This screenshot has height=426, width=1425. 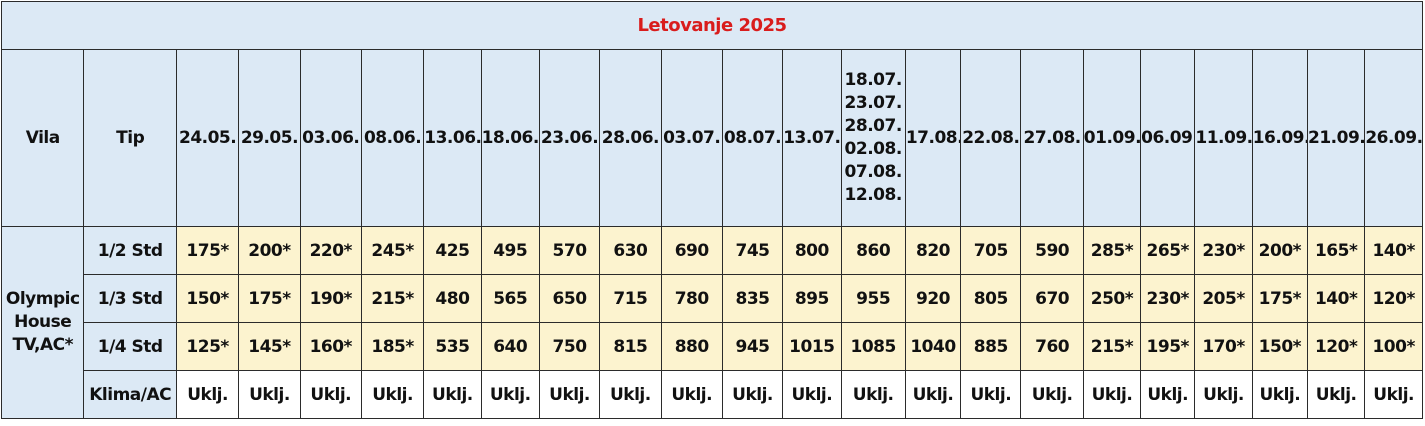 I want to click on price-cell: 265*, so click(x=1168, y=250).